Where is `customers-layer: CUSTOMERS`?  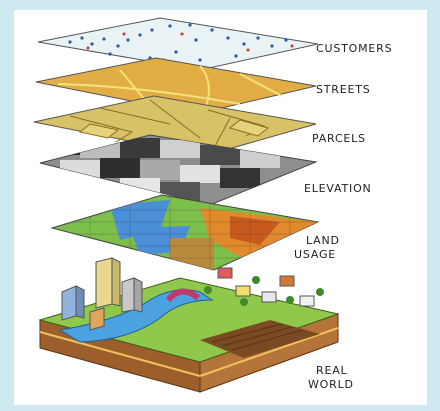 customers-layer: CUSTOMERS is located at coordinates (214, 44).